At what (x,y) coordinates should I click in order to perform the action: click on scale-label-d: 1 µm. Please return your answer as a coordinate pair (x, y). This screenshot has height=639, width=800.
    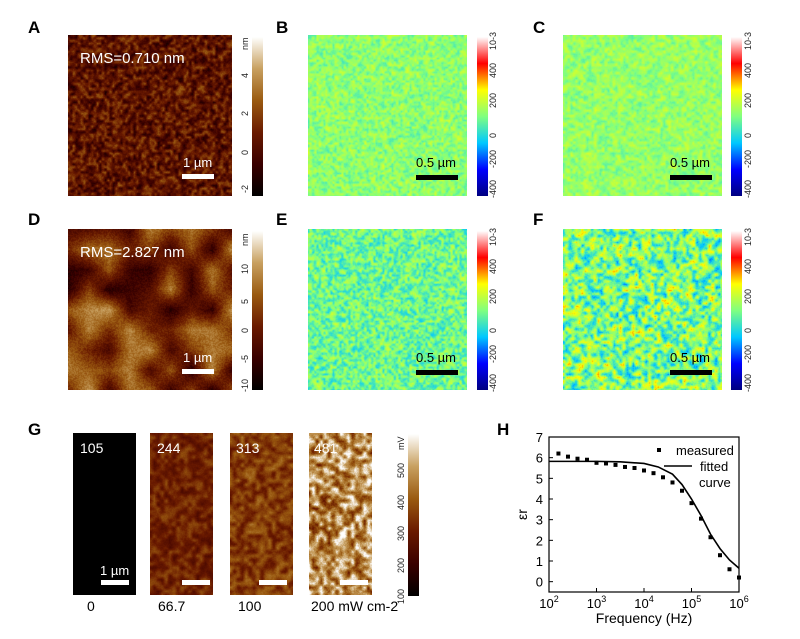
    Looking at the image, I should click on (198, 357).